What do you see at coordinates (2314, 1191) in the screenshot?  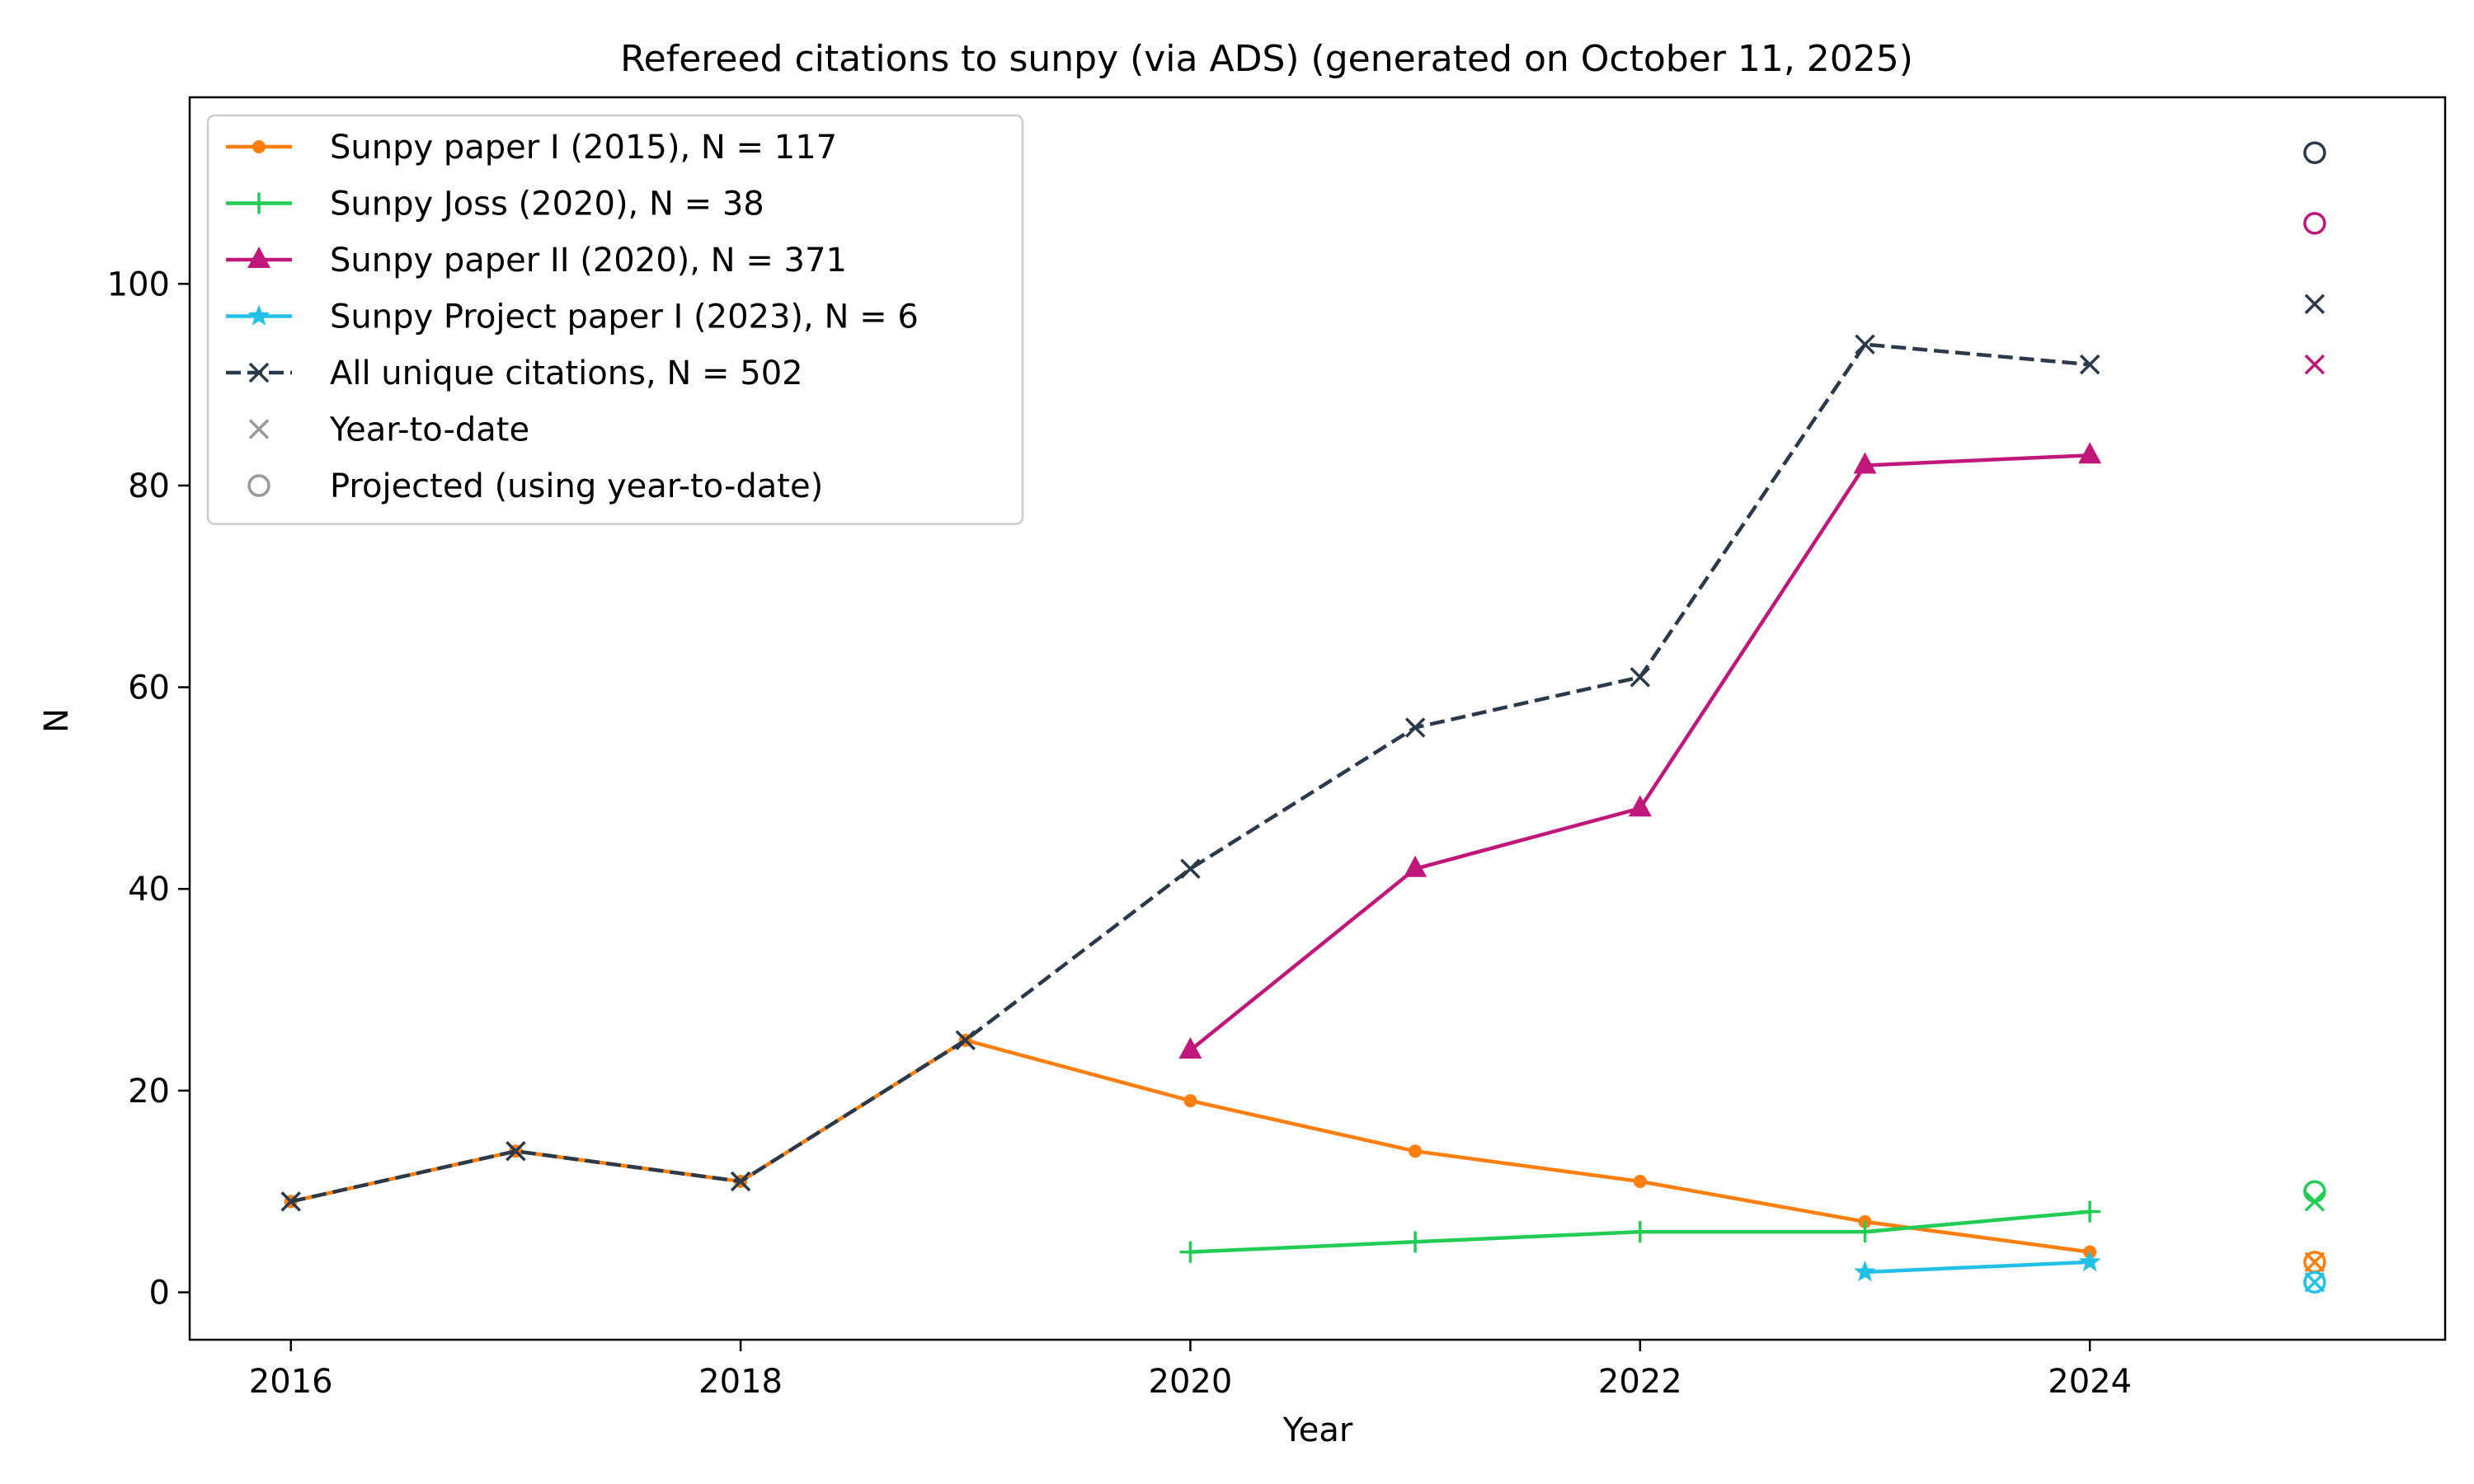 I see `series-1-projected-point` at bounding box center [2314, 1191].